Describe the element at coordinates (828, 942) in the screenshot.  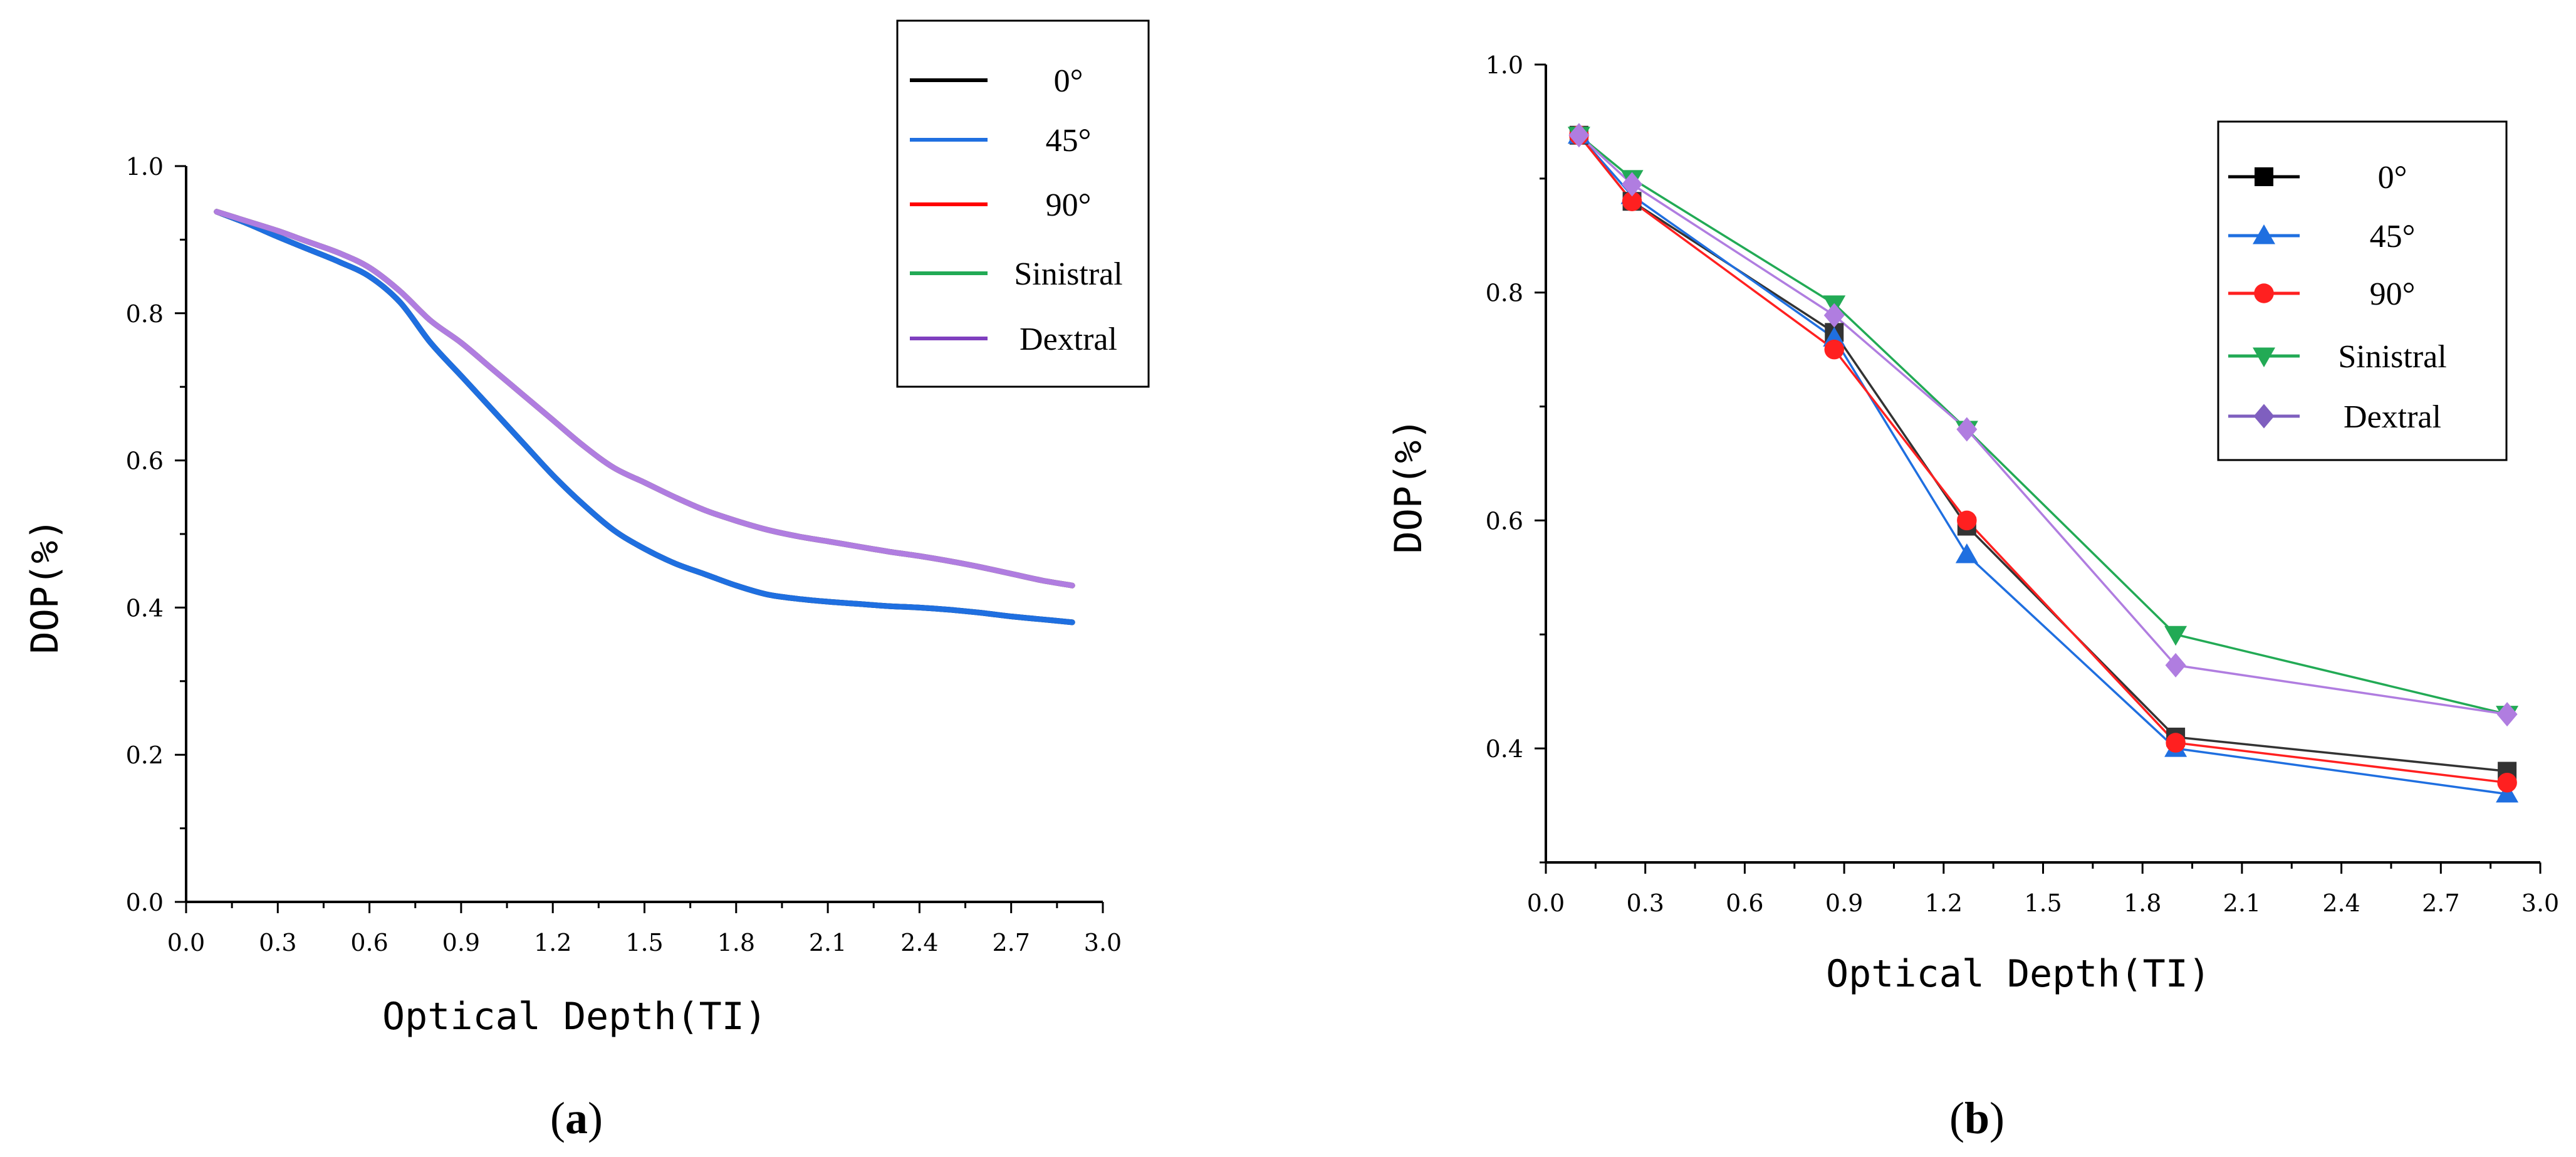
I see `x-tick-label-a: 2.1` at that location.